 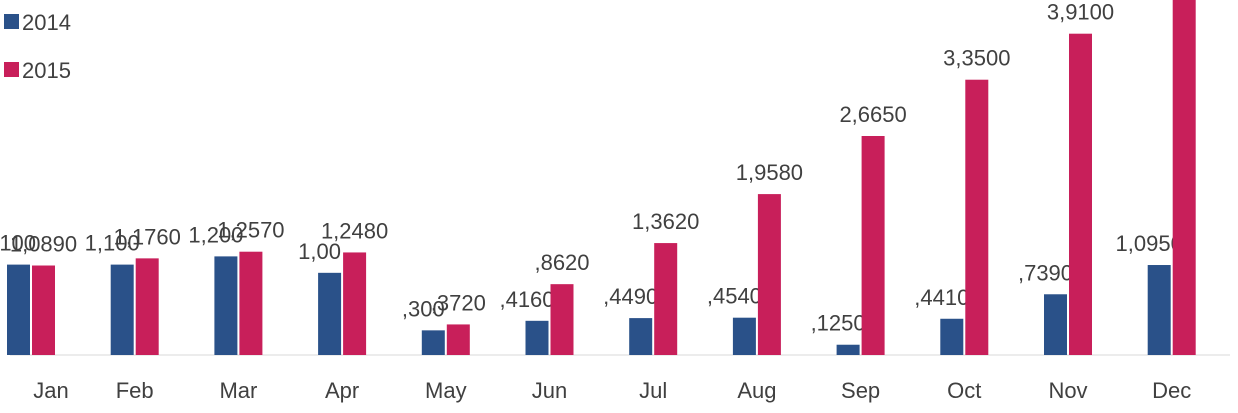 I want to click on x-tick-label: Mar, so click(x=238, y=390).